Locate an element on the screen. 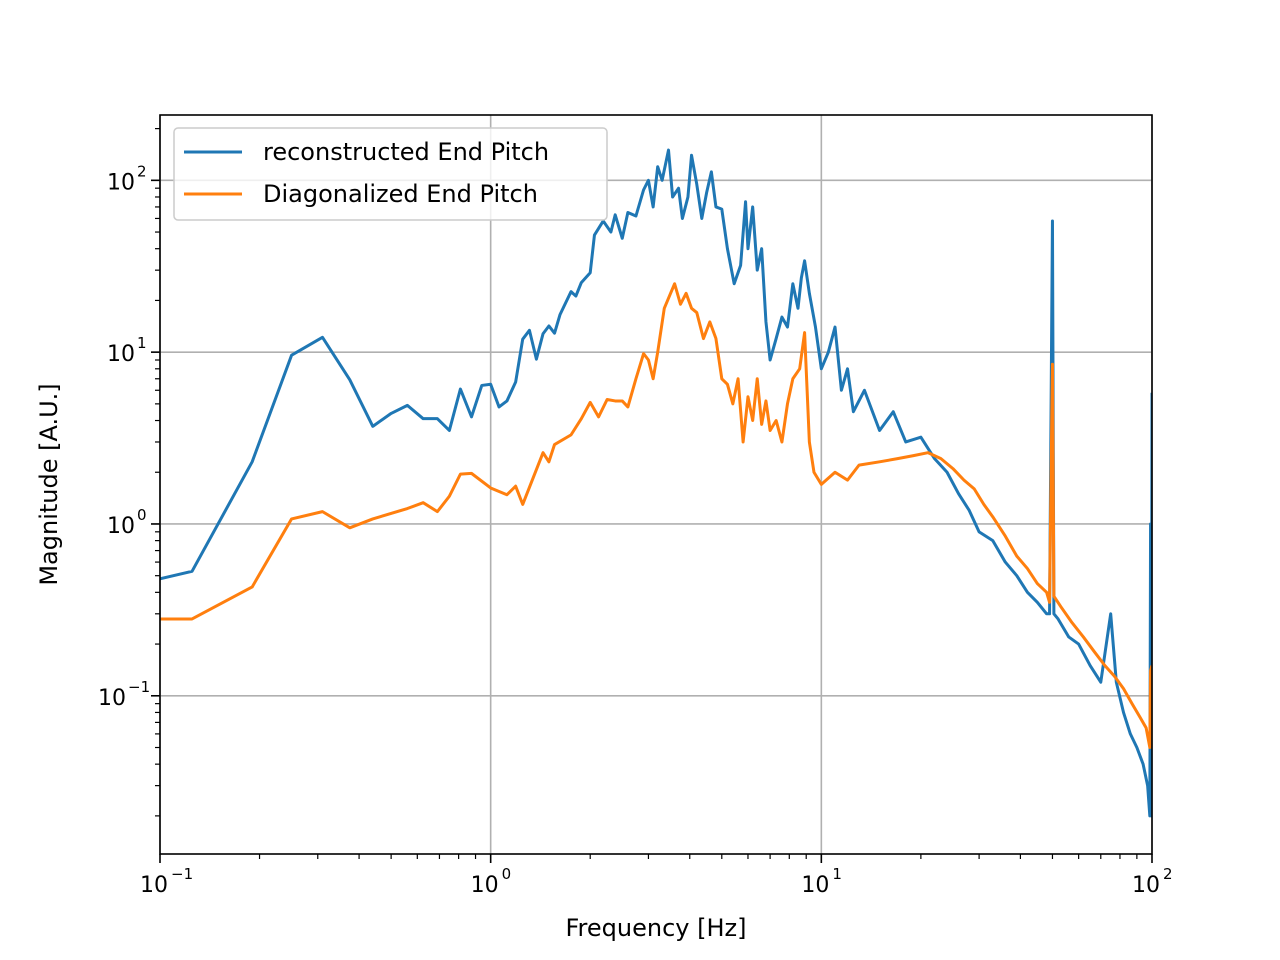 Image resolution: width=1280 pixels, height=960 pixels. y-tick-exponent: 2 is located at coordinates (142, 171).